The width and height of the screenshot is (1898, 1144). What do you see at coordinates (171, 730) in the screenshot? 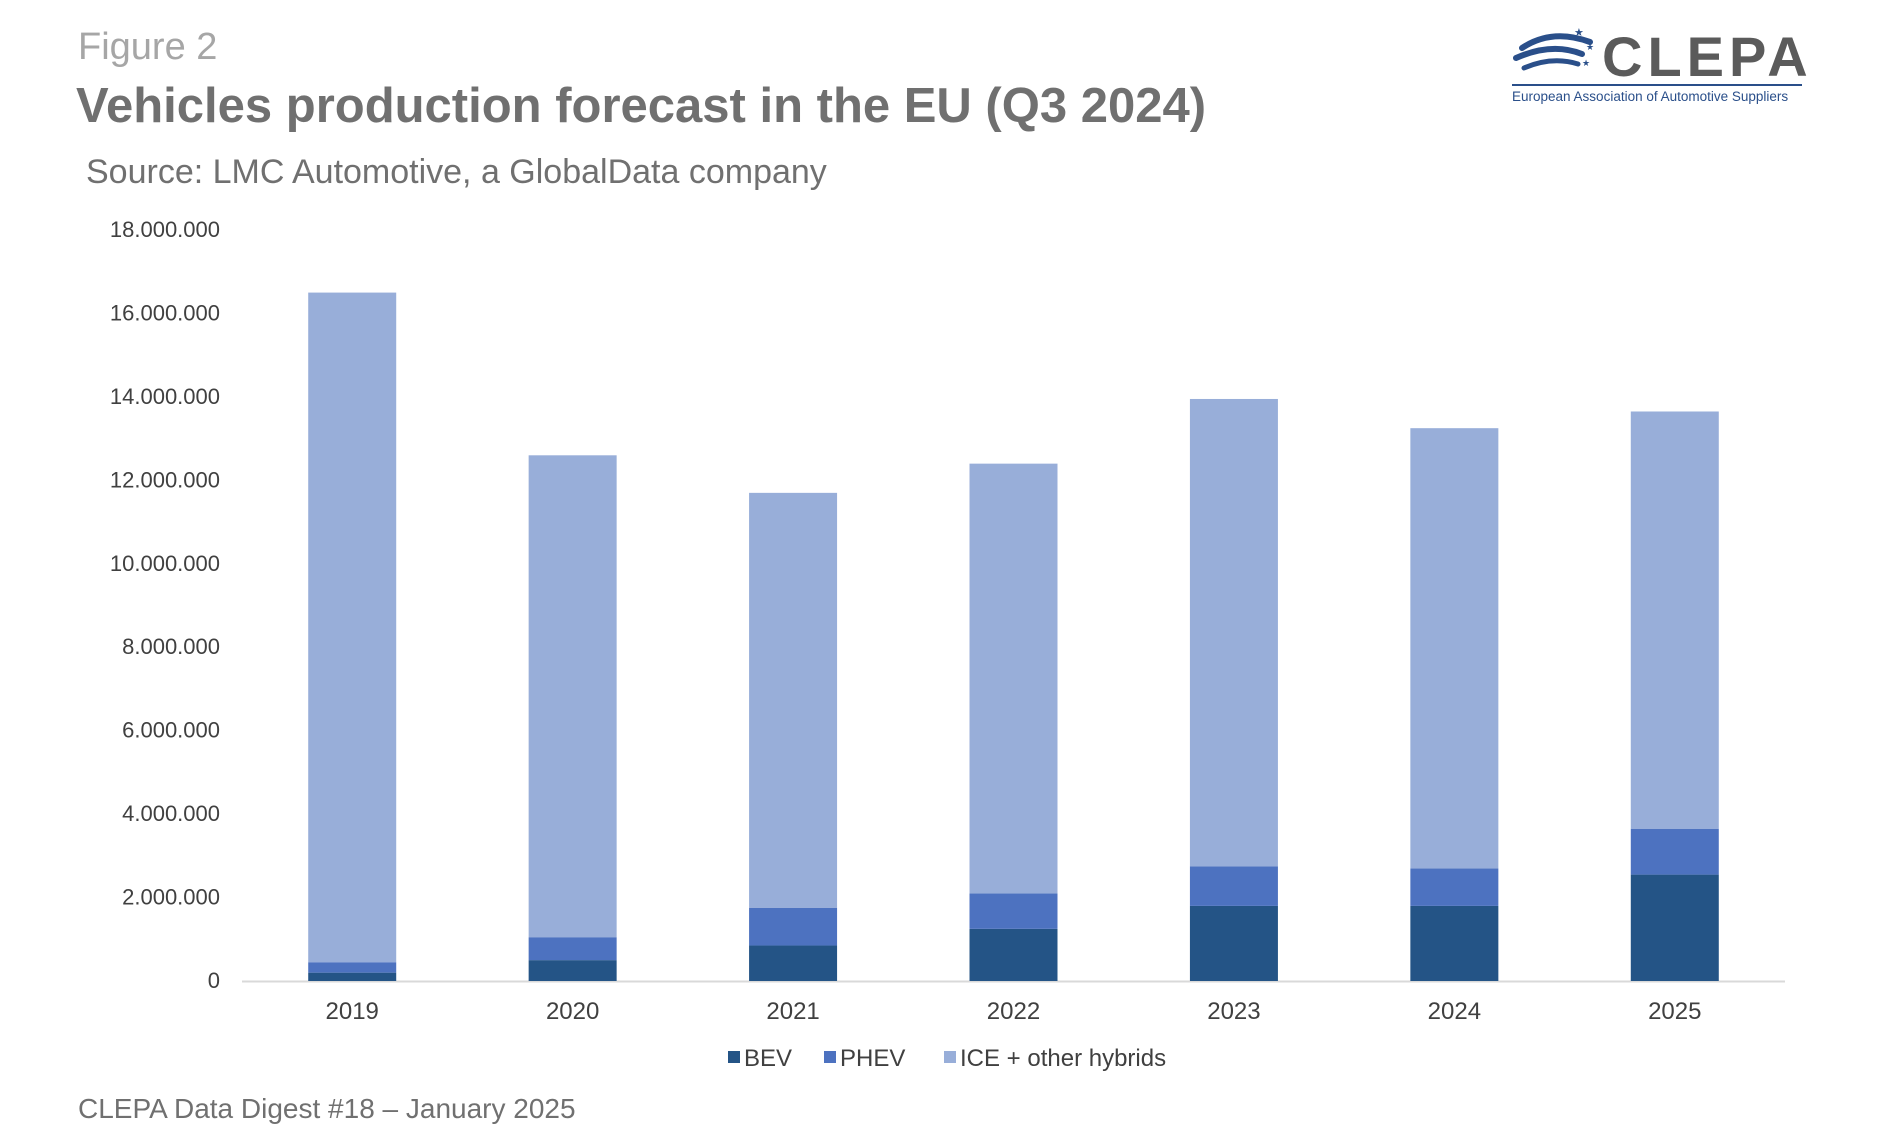
I see `y-tick-label: 6.000.000` at bounding box center [171, 730].